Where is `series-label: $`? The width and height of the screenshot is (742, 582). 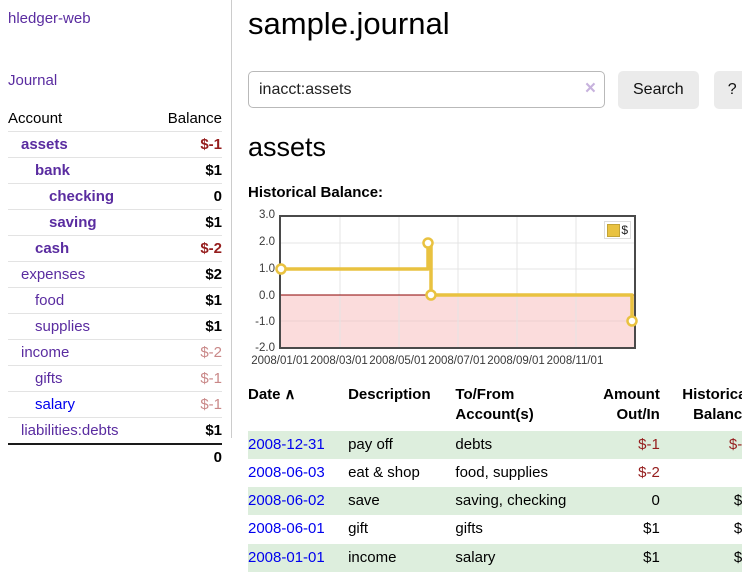
series-label: $ is located at coordinates (624, 230).